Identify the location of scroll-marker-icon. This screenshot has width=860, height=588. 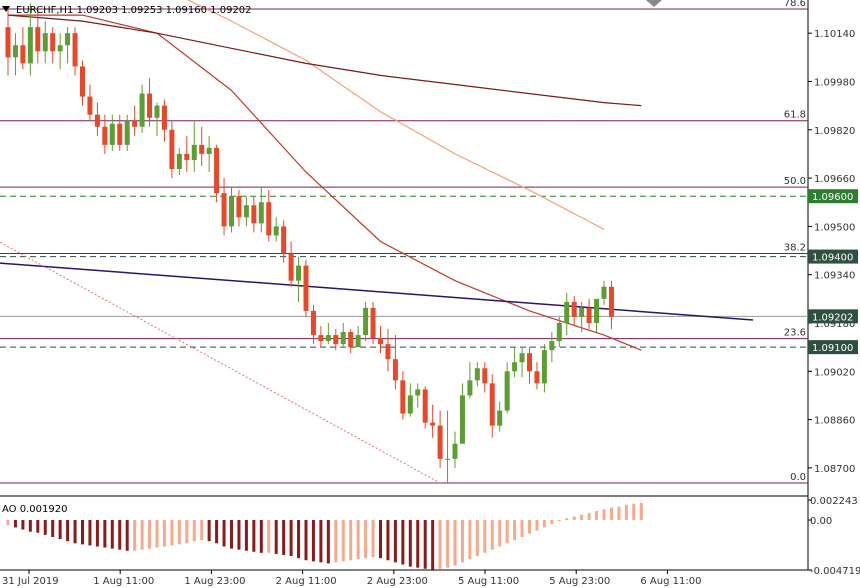
(654, 3).